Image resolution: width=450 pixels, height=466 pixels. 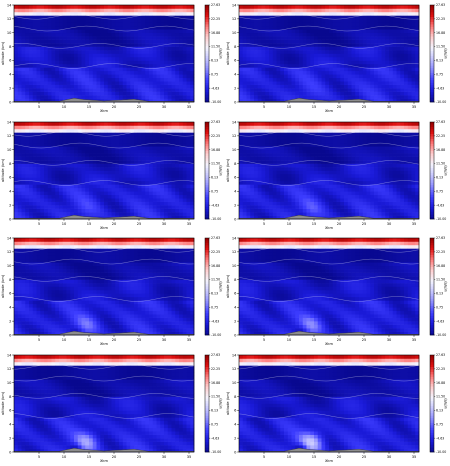 What do you see at coordinates (214, 191) in the screenshot?
I see `colorbar-tick-label: 0.75` at bounding box center [214, 191].